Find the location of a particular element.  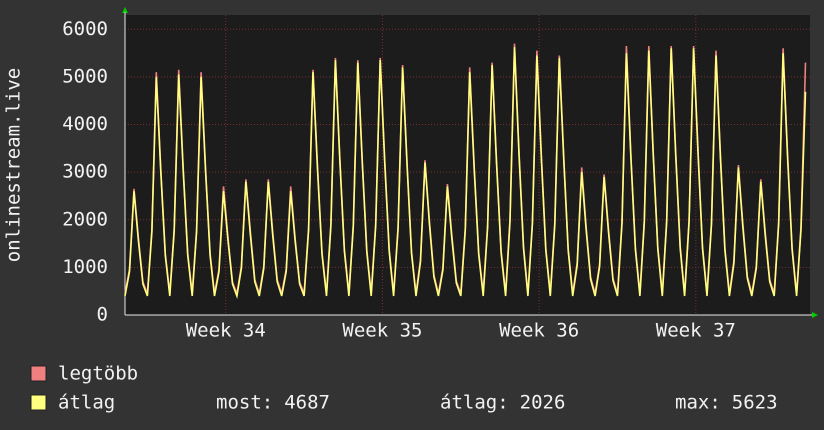

y-tick-label: 3000 is located at coordinates (85, 172).